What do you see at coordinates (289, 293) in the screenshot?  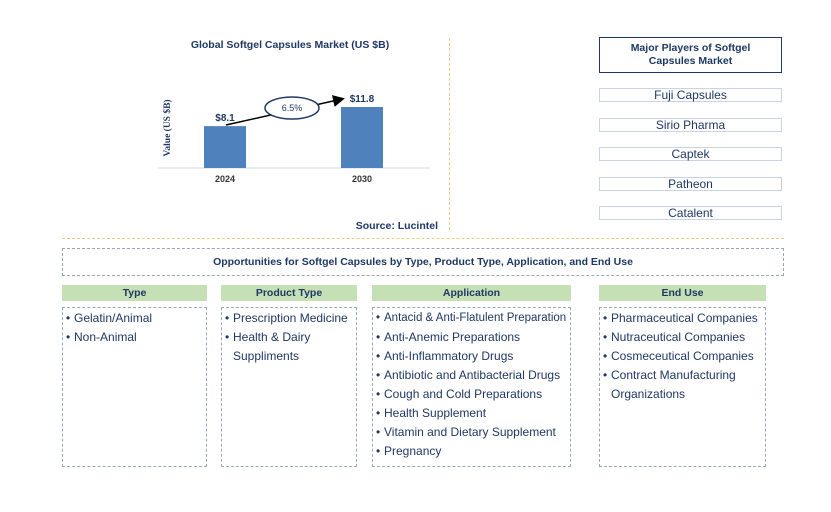 I see `product-type-header: Product Type` at bounding box center [289, 293].